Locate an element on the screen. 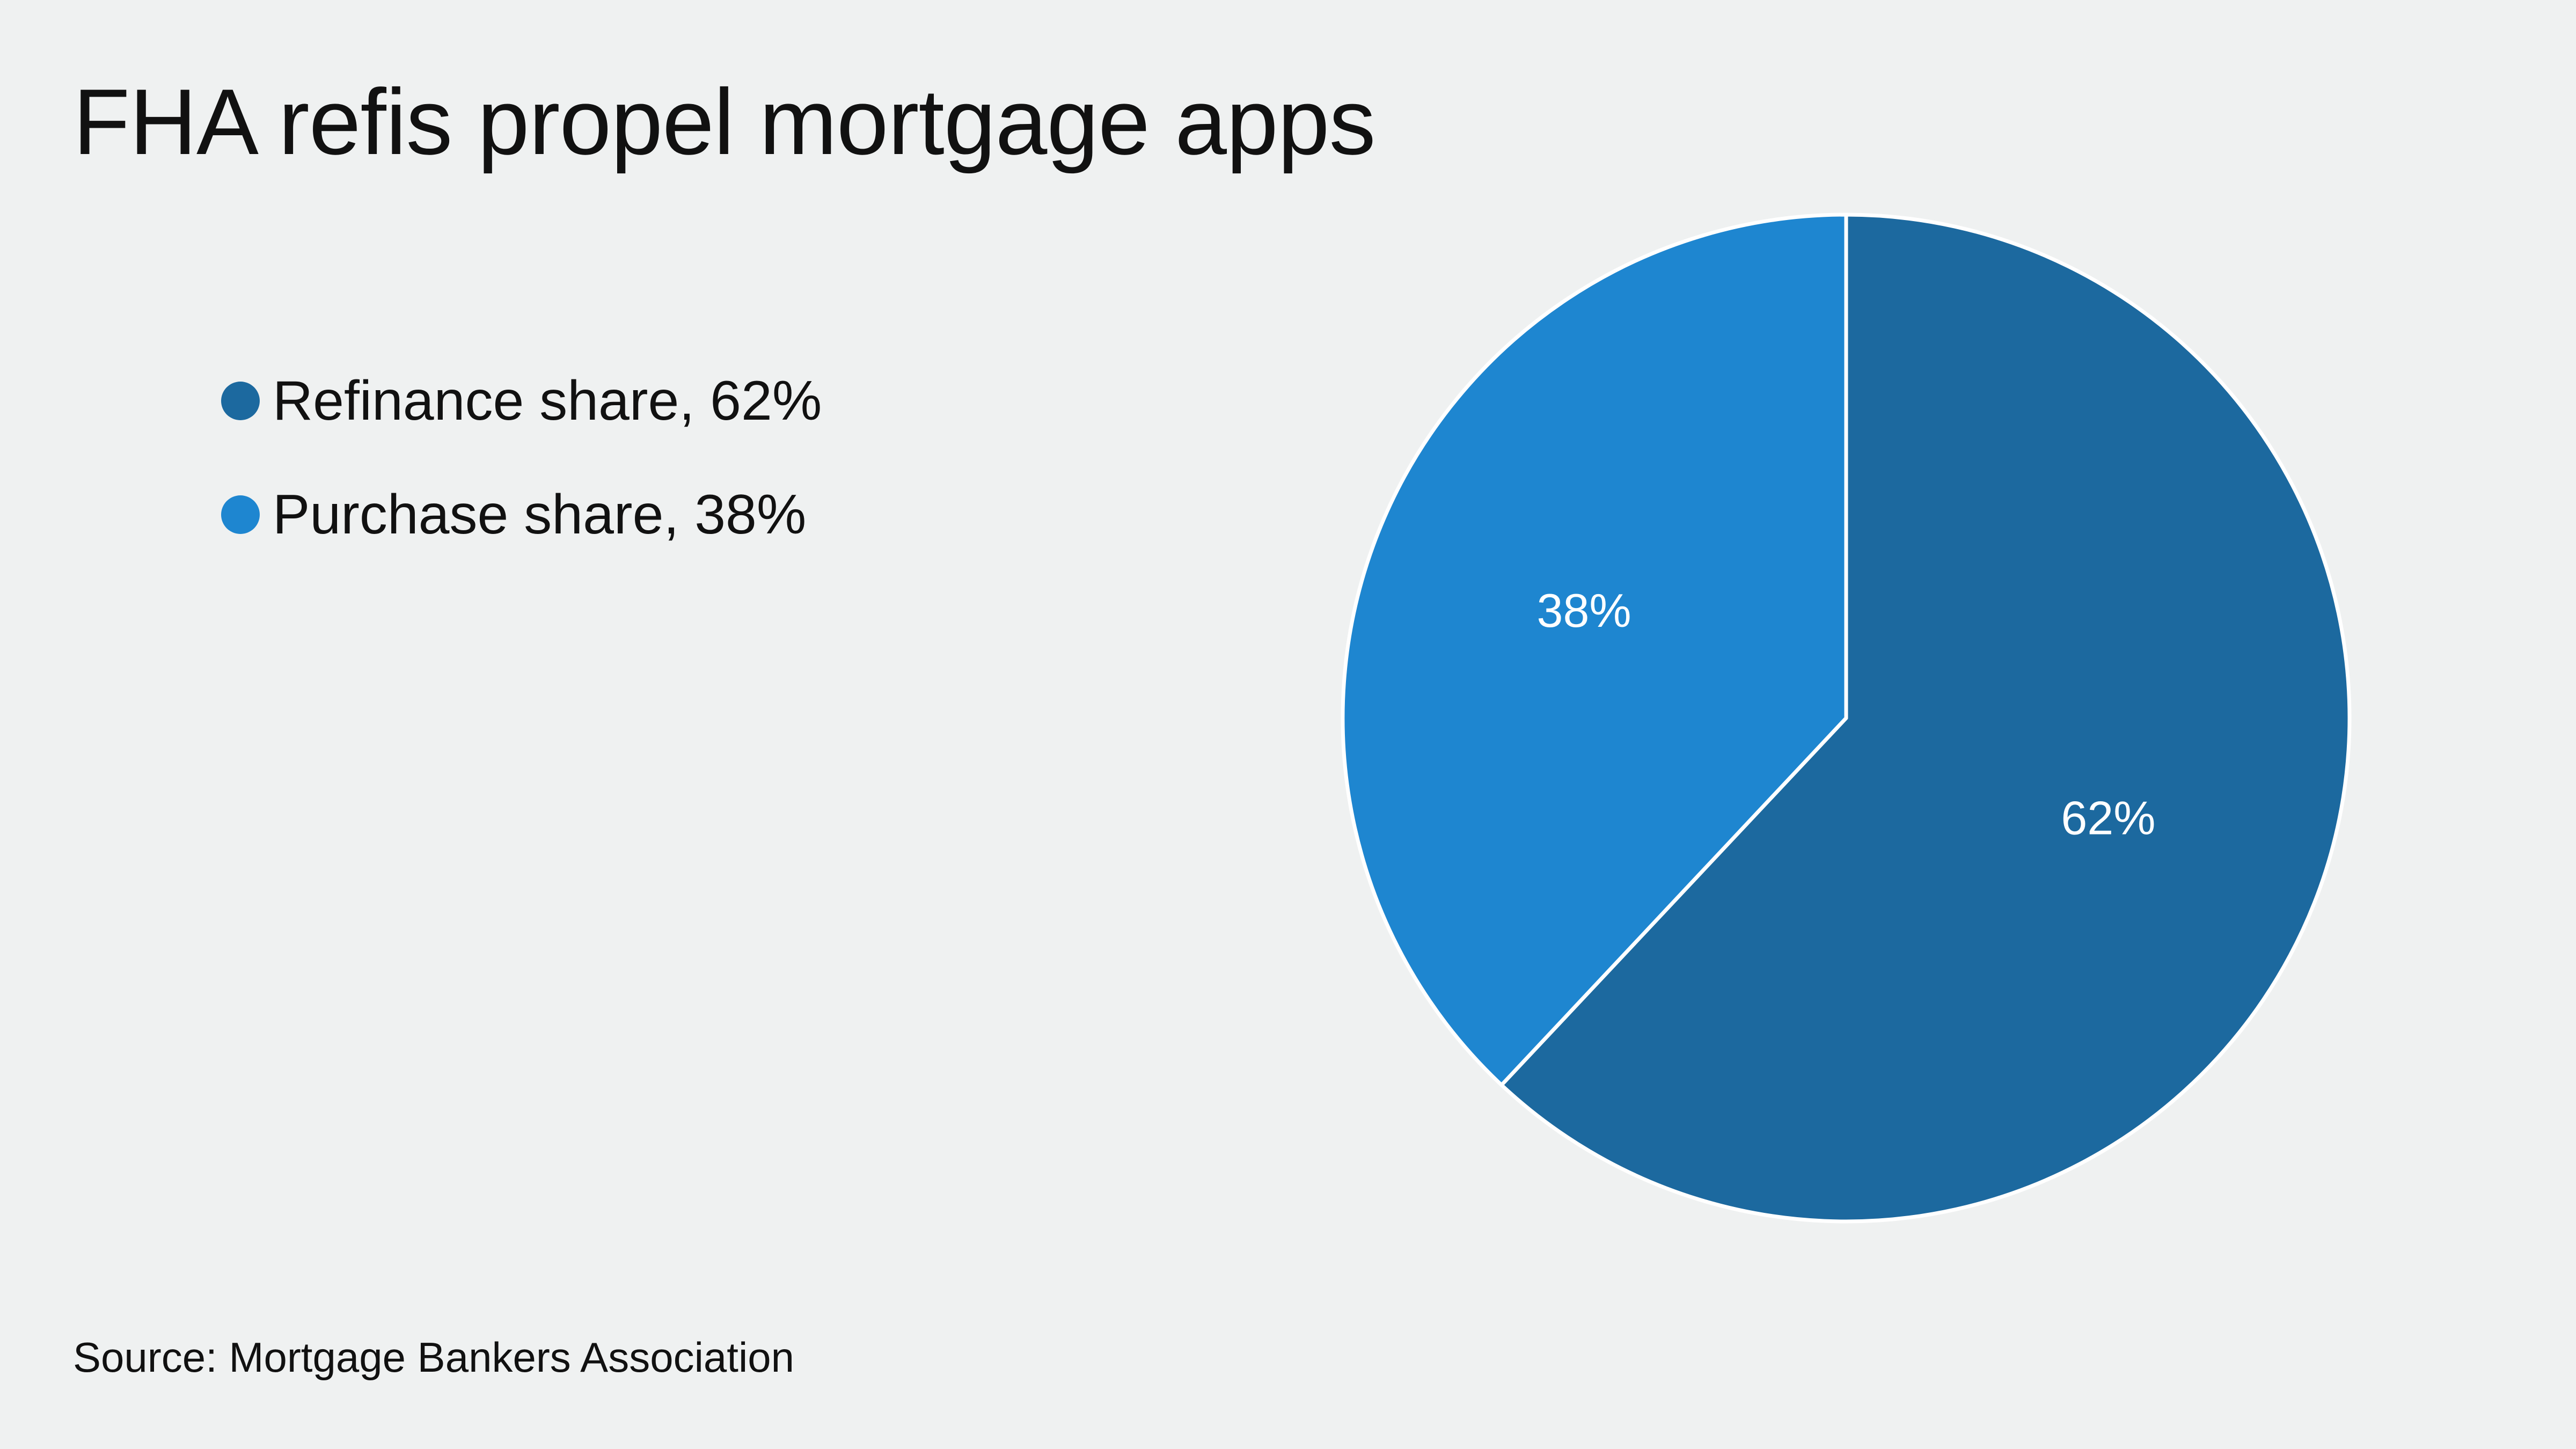  legend-label-refinance: Refinance share, 62% is located at coordinates (547, 401).